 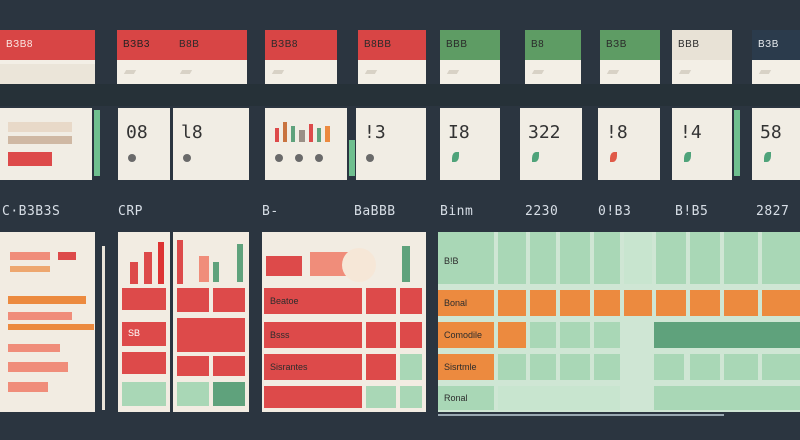 I want to click on cell-value: SB, so click(x=134, y=333).